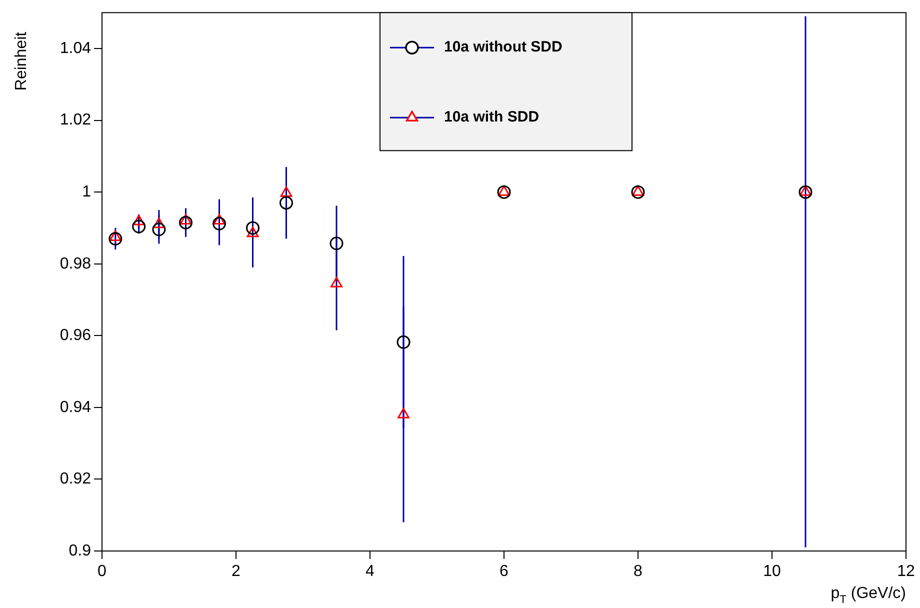  Describe the element at coordinates (80, 551) in the screenshot. I see `y-tick-label: 0.9` at that location.